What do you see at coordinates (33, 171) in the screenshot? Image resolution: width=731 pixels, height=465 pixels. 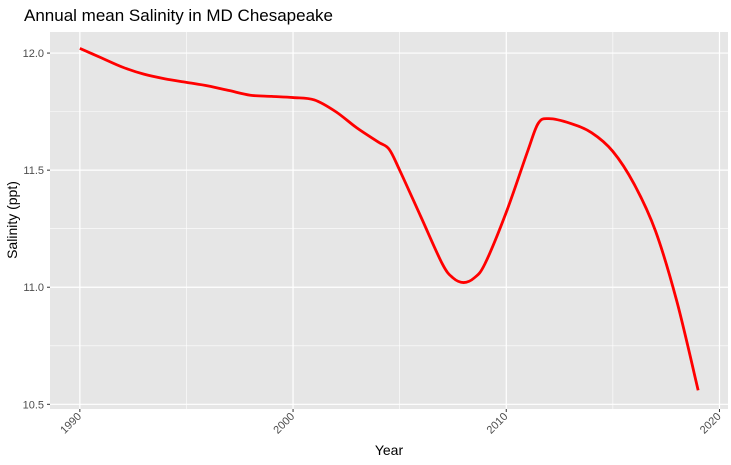 I see `y-tick-label: 11.5` at bounding box center [33, 171].